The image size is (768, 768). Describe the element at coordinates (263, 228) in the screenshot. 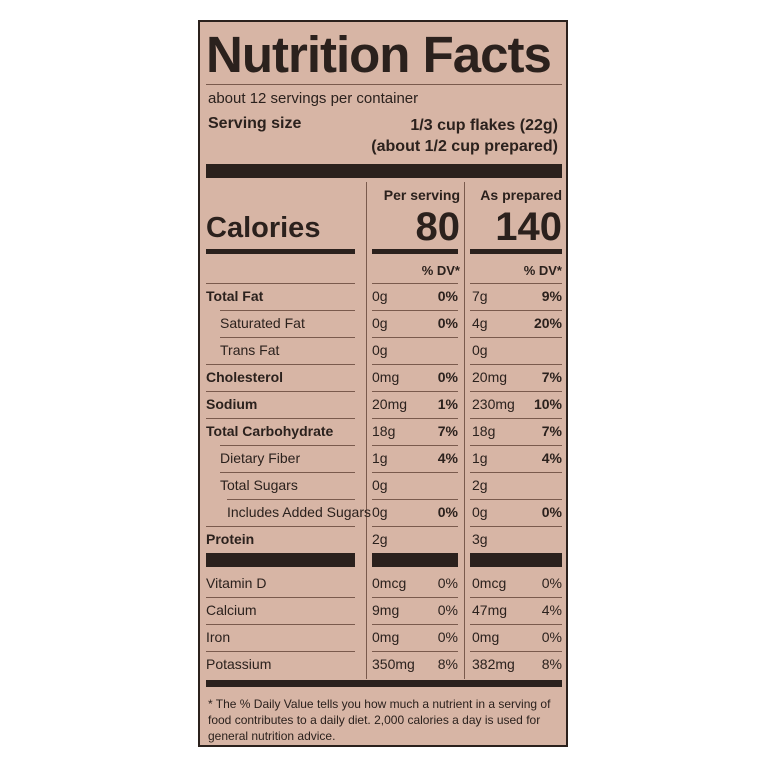

I see `calories-label: Calories` at that location.